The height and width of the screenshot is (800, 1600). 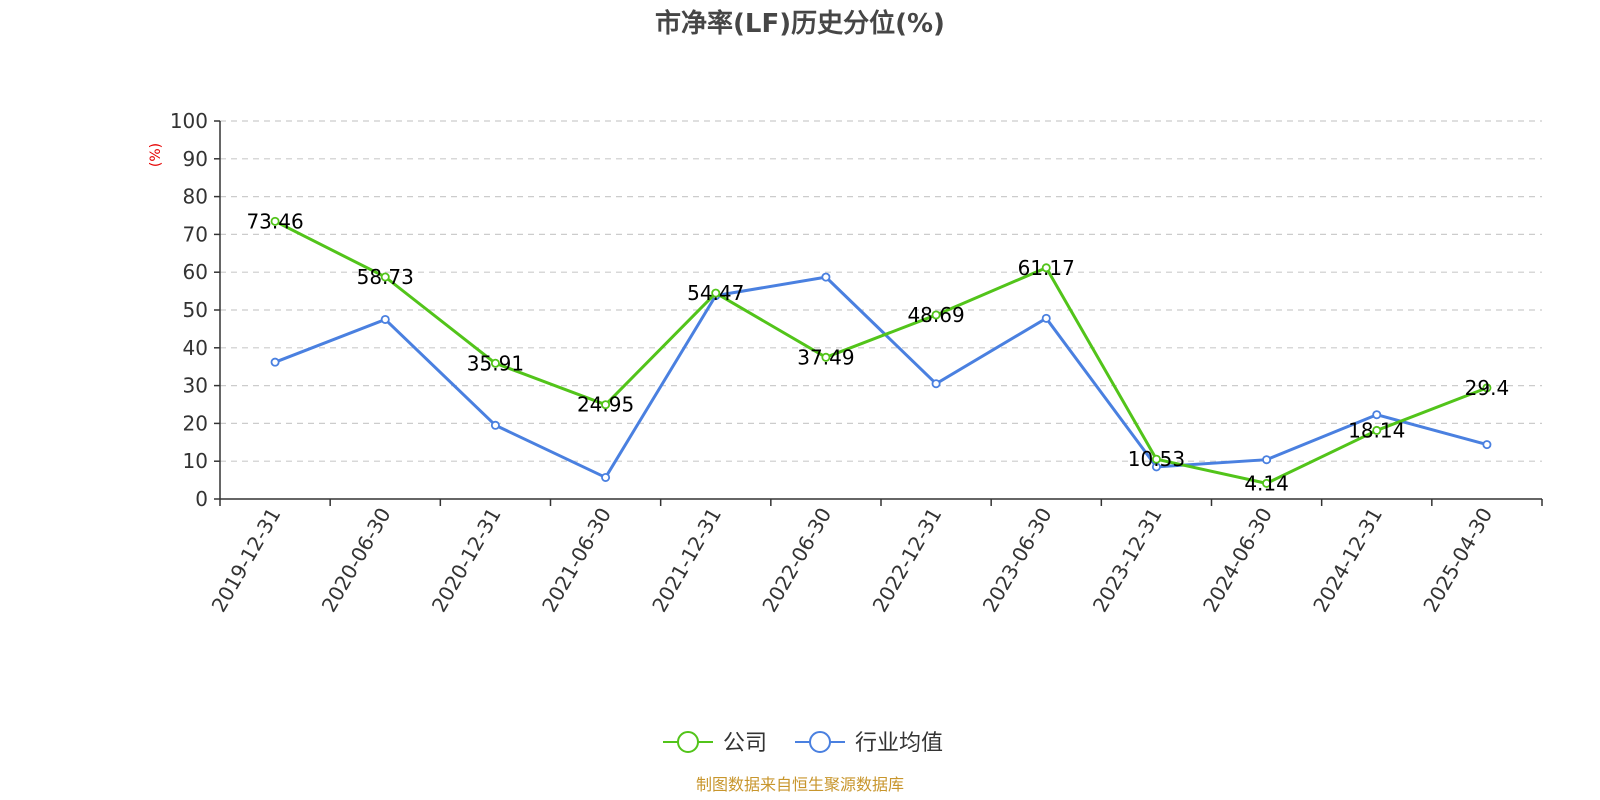 What do you see at coordinates (195, 272) in the screenshot?
I see `y-tick-label: 60` at bounding box center [195, 272].